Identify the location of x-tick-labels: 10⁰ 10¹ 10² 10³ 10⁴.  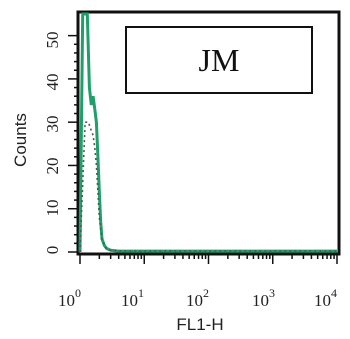
(197, 298).